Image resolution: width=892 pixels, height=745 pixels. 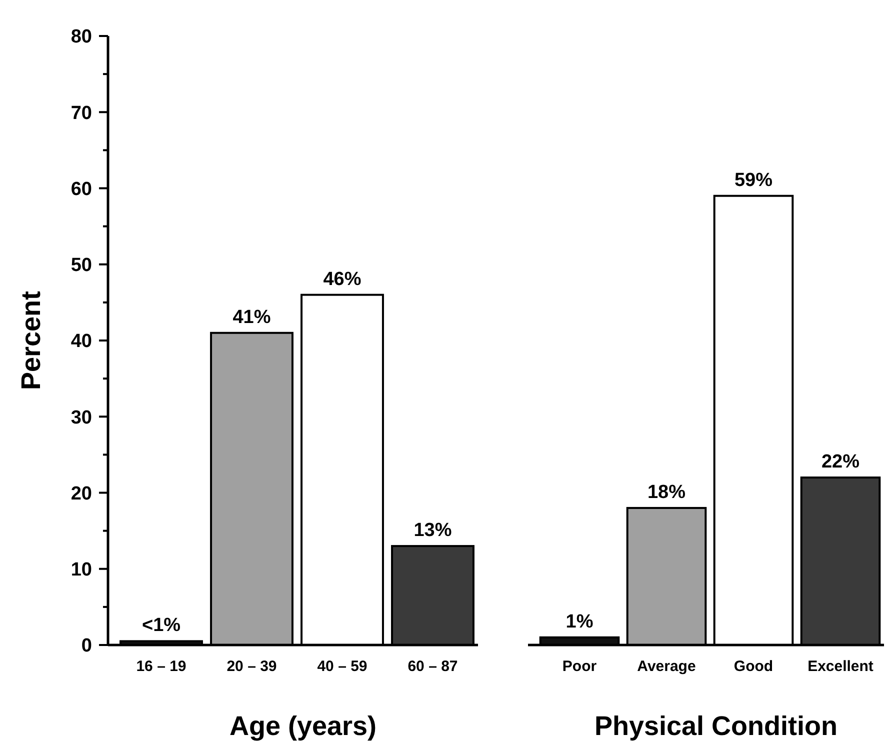 I want to click on data-label: <1%, so click(x=161, y=625).